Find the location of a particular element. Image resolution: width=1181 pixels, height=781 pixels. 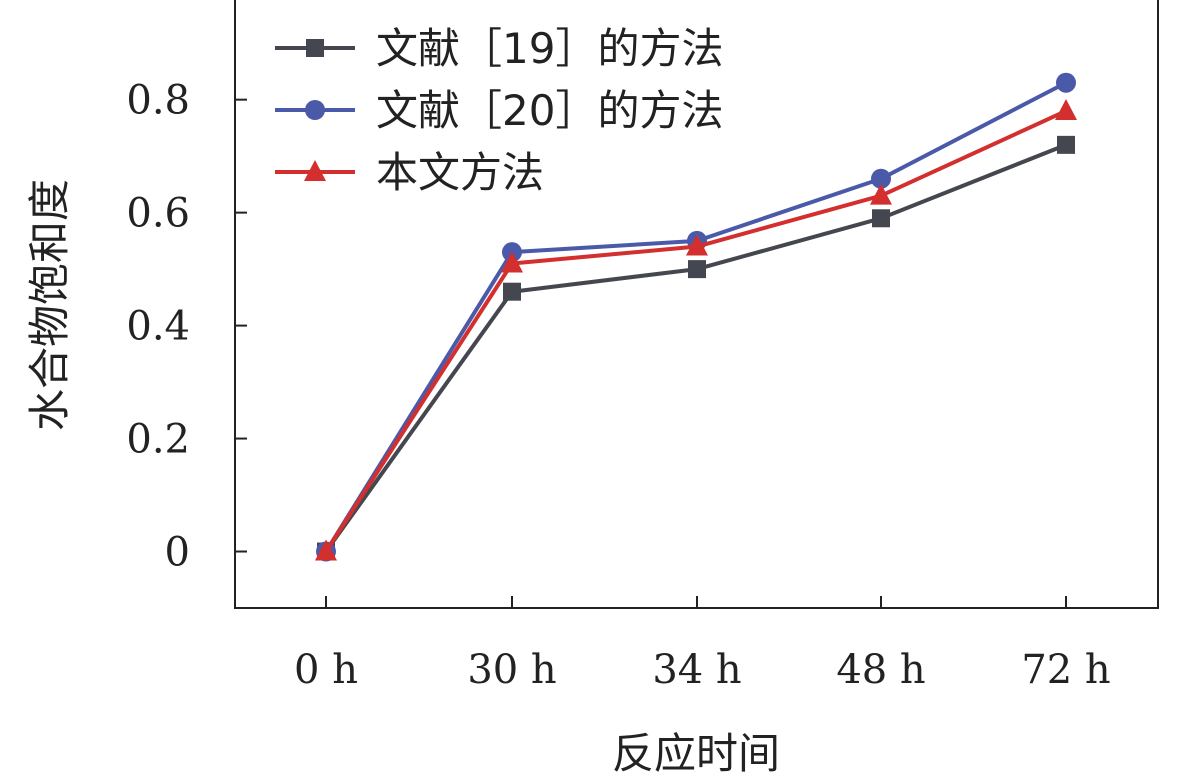

x-tick-label: 48 h is located at coordinates (880, 670).